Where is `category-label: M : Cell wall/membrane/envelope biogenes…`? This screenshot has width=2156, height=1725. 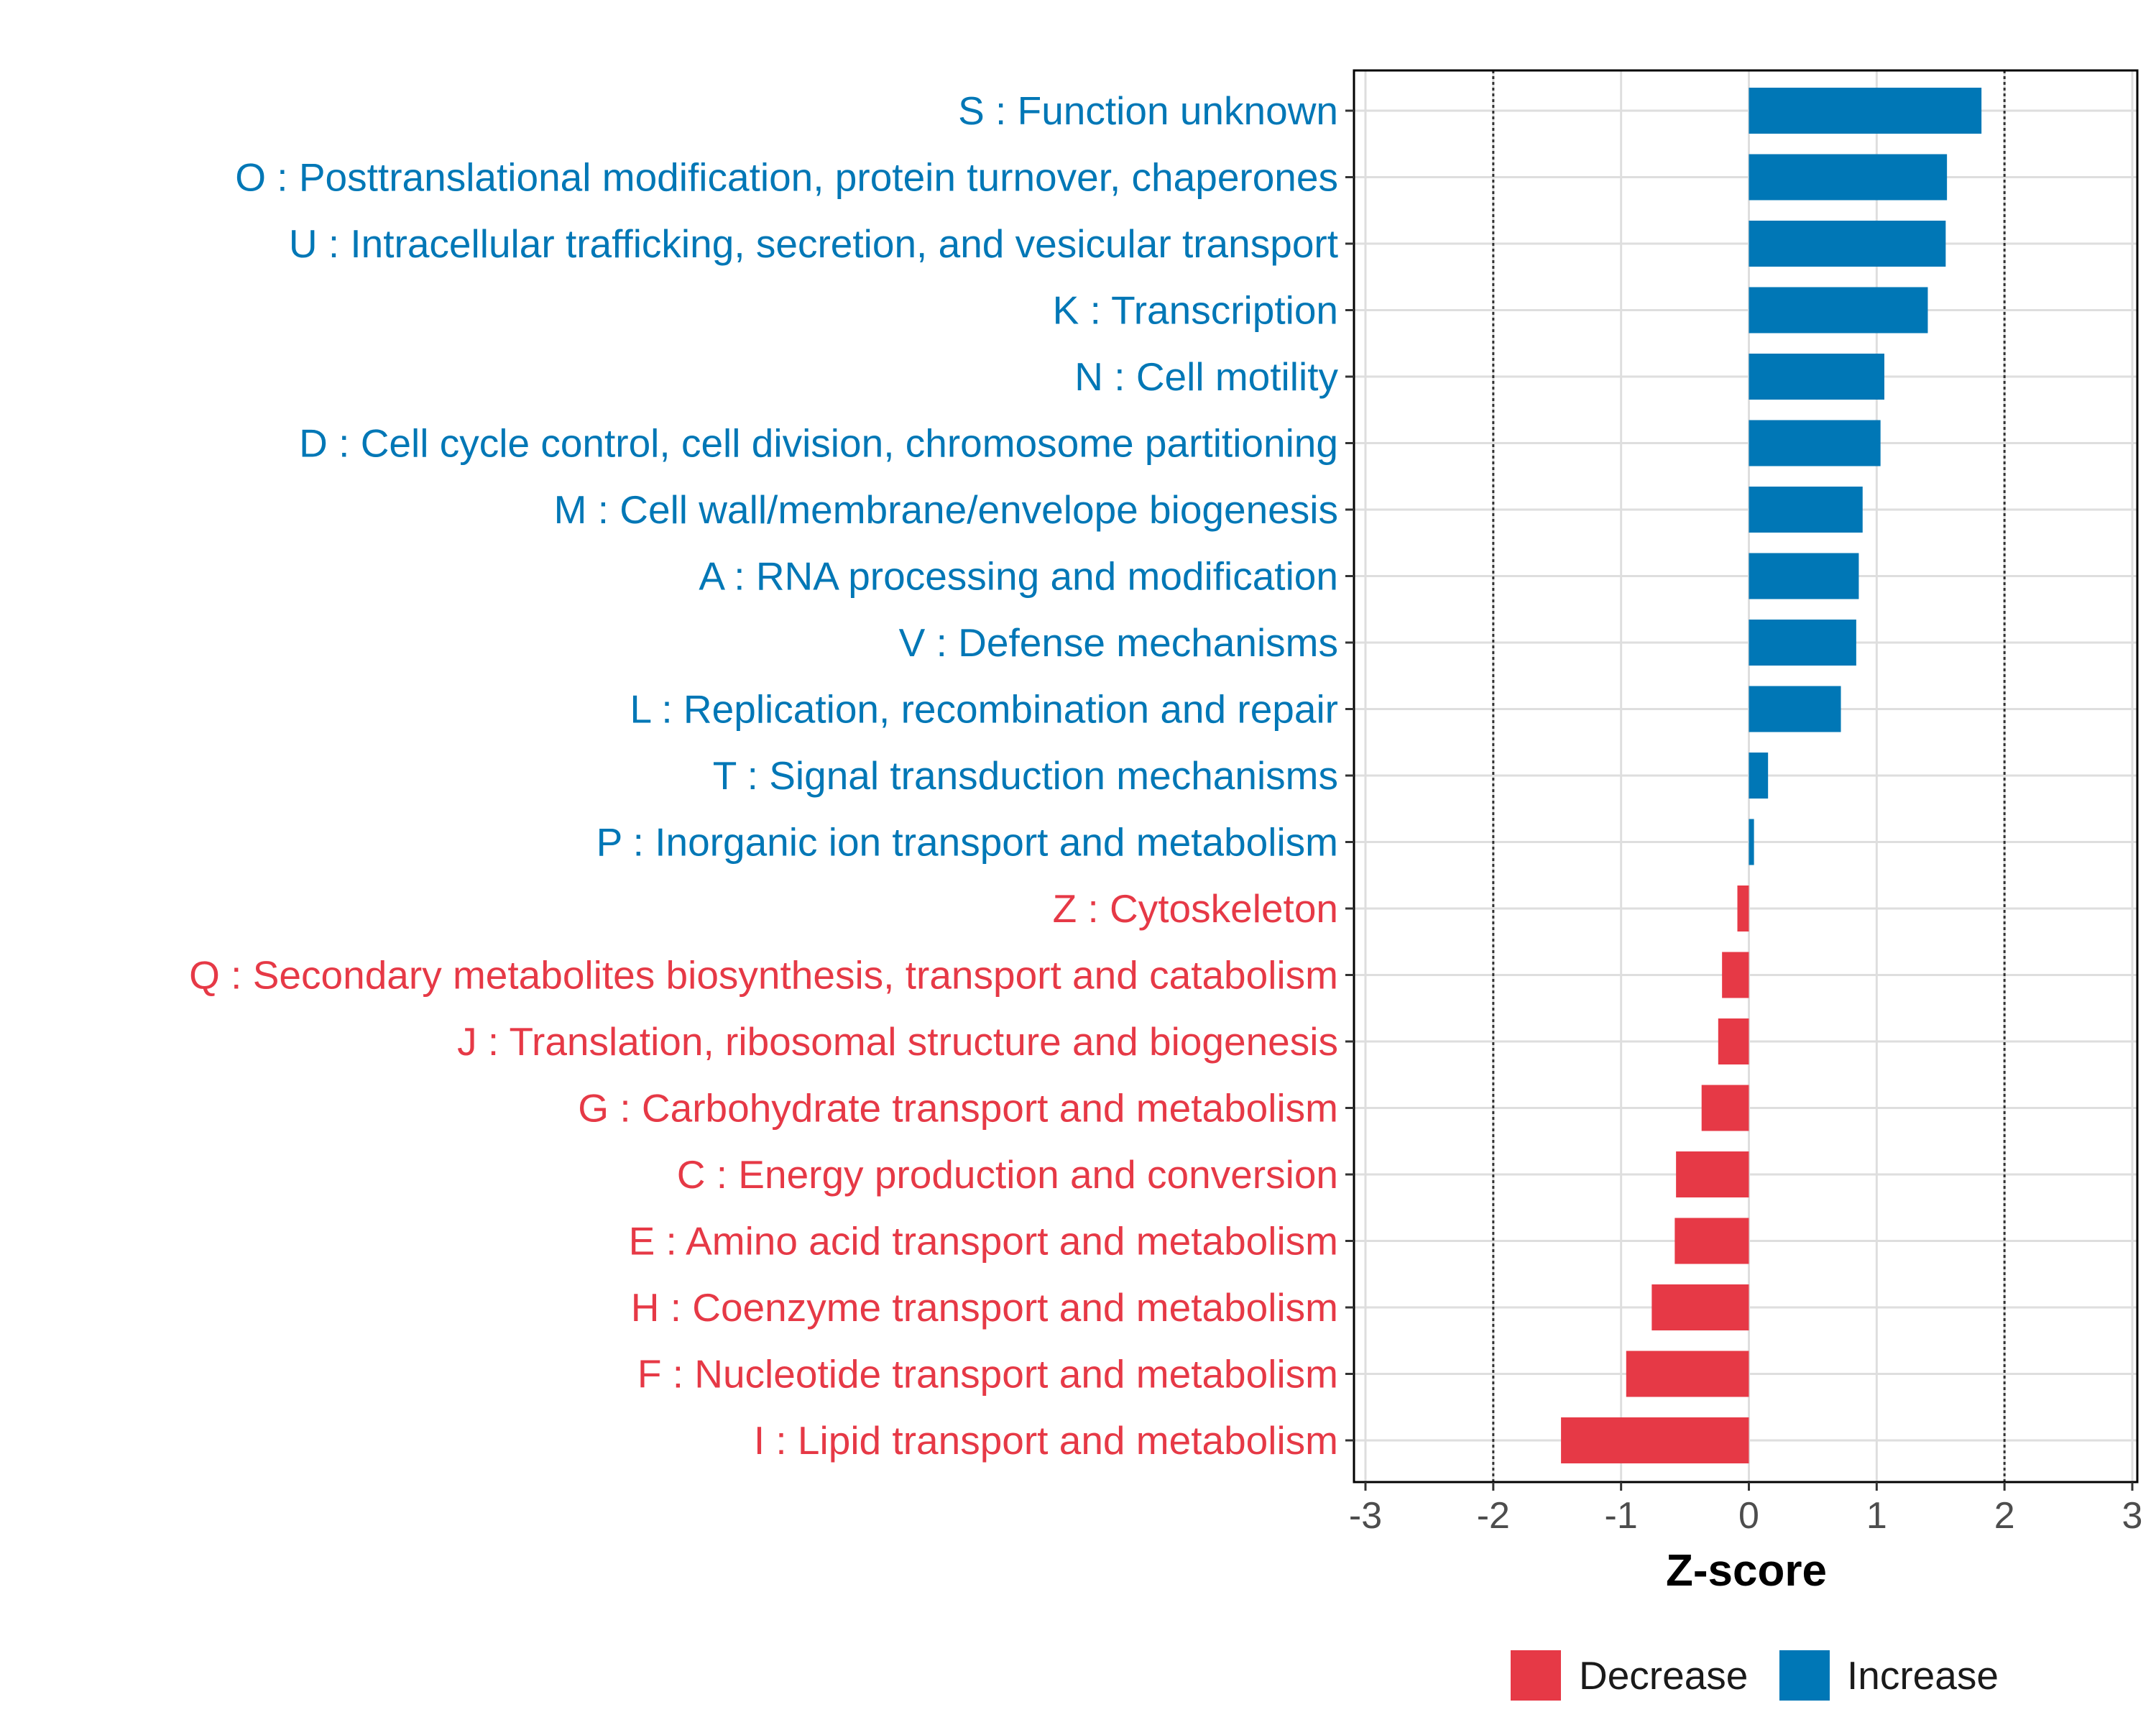
category-label: M : Cell wall/membrane/envelope biogenes… is located at coordinates (946, 509).